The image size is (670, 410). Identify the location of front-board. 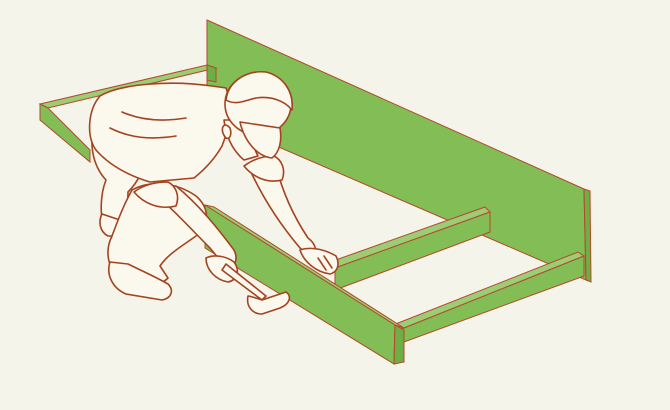
(304, 284).